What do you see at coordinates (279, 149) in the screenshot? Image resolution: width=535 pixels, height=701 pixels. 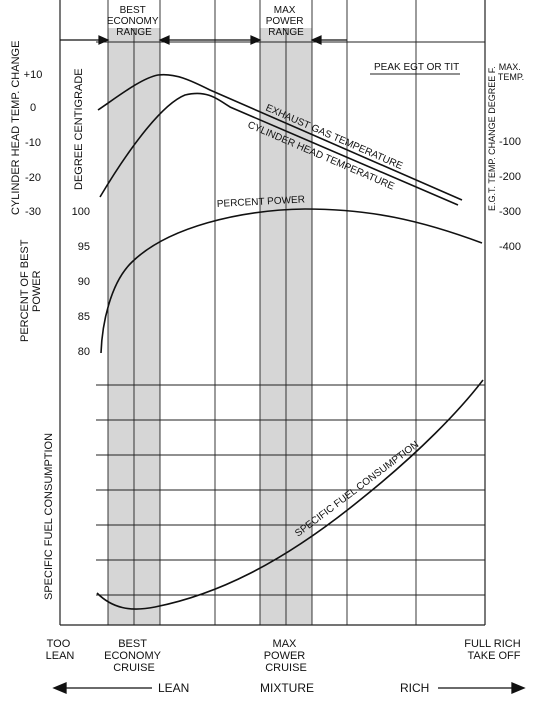 I see `cht-curve` at bounding box center [279, 149].